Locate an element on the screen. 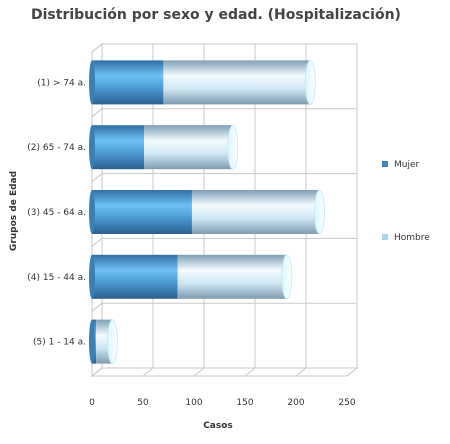 This screenshot has width=450, height=444. legend-swatch-hombre is located at coordinates (385, 237).